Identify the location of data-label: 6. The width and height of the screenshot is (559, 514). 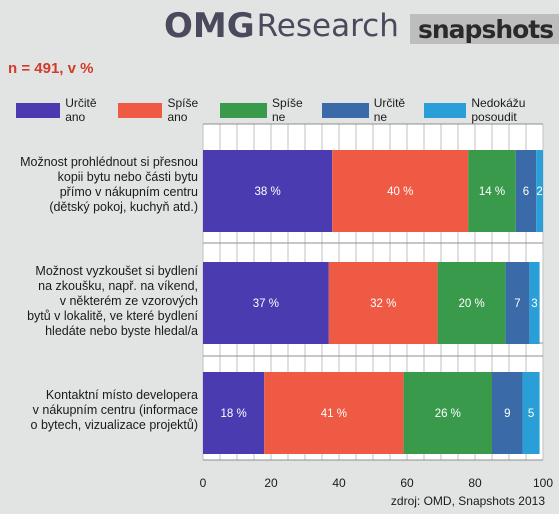
(526, 192).